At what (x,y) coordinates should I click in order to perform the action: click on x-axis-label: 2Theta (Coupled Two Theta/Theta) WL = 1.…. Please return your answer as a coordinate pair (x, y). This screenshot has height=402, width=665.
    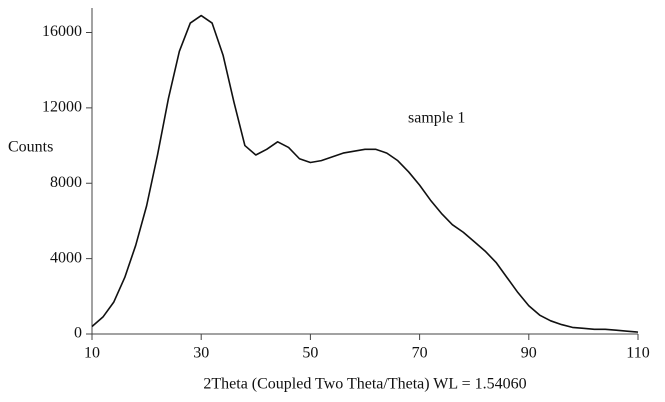
    Looking at the image, I should click on (364, 384).